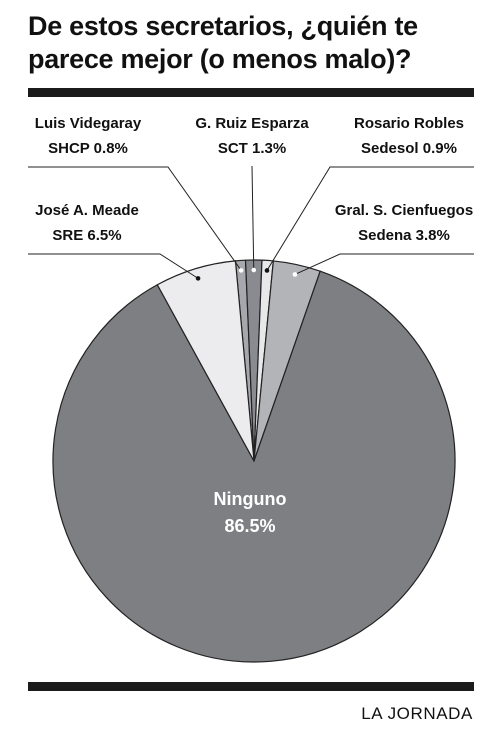  Describe the element at coordinates (113, 266) in the screenshot. I see `leader-line-meade` at that location.